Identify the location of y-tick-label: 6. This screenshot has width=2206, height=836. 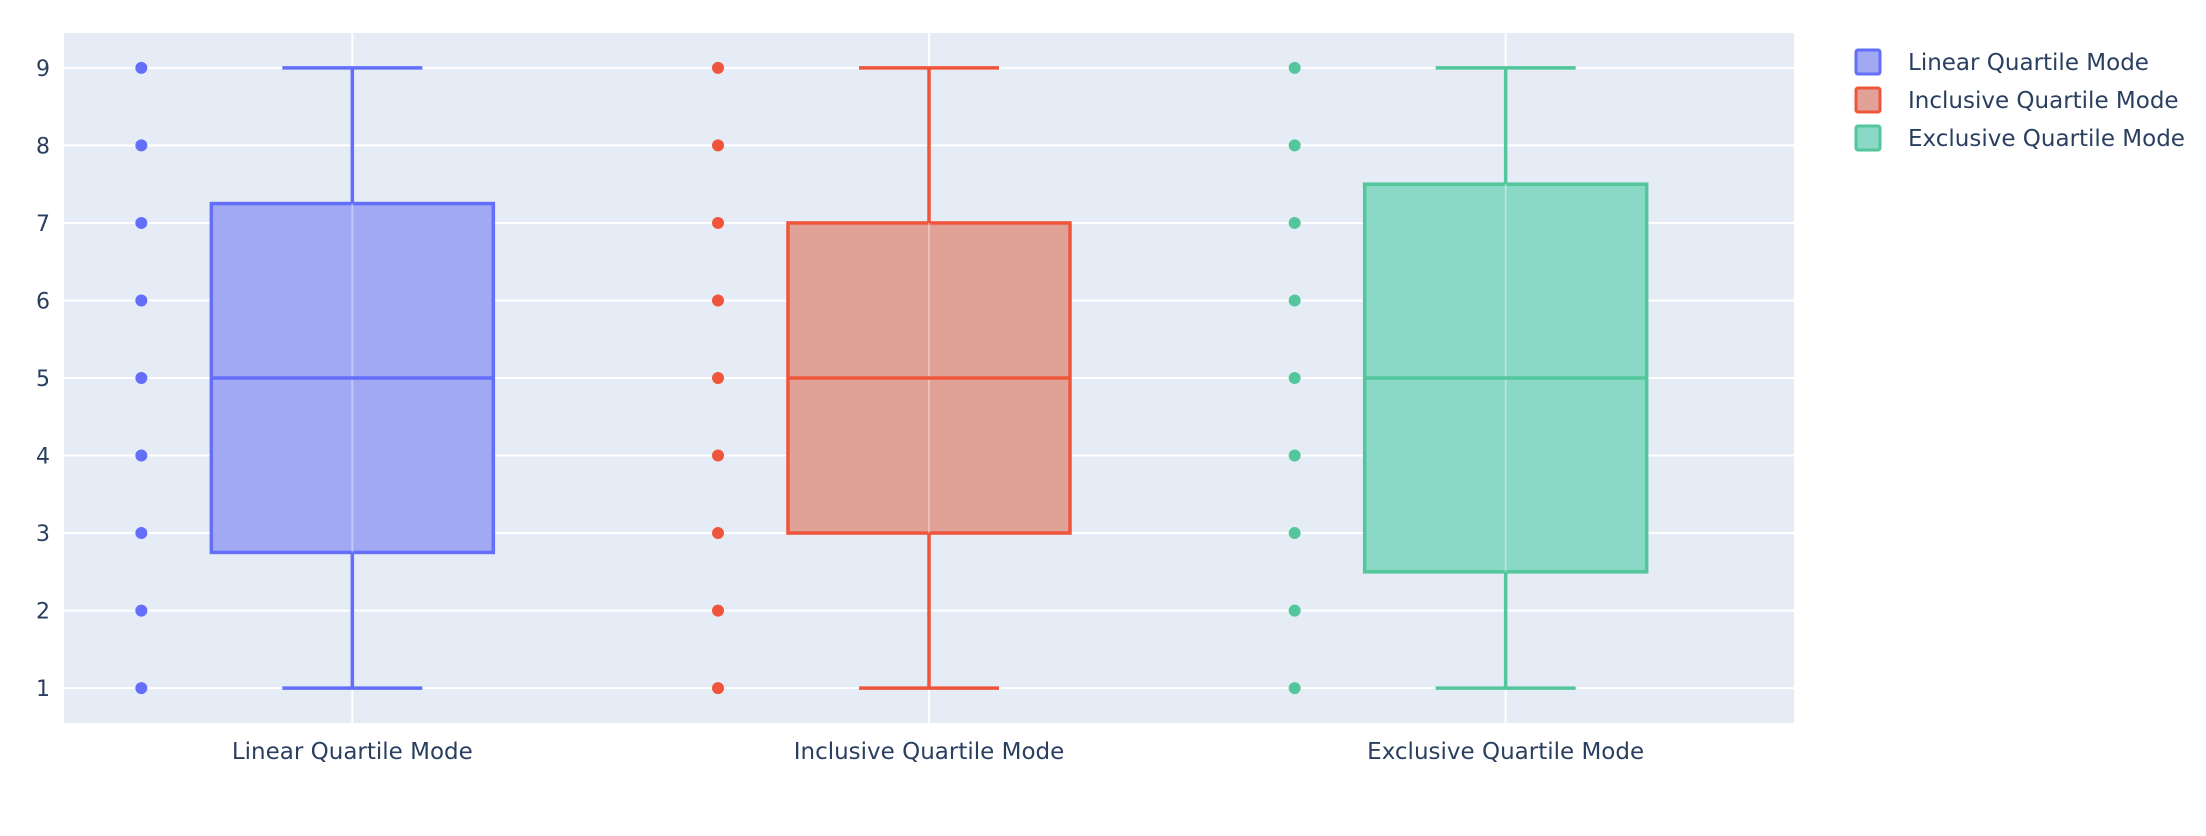
(43, 301).